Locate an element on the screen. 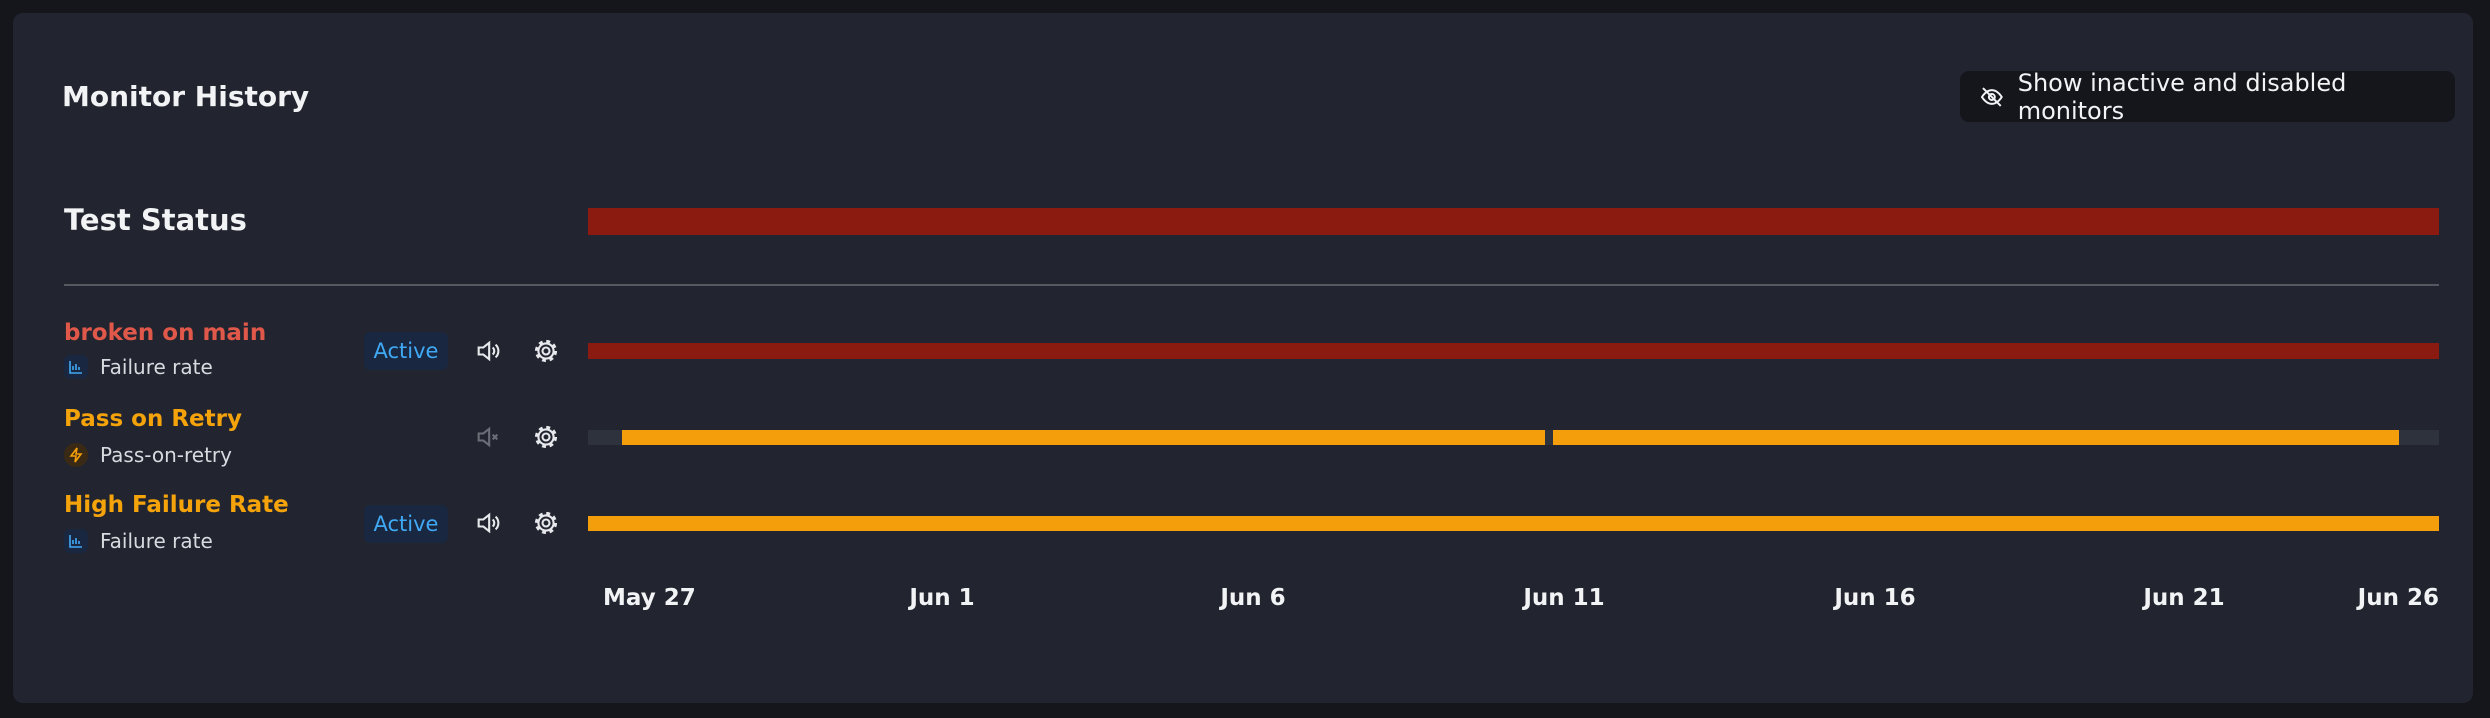 The image size is (2490, 718). pass-on-retry-icon is located at coordinates (76, 455).